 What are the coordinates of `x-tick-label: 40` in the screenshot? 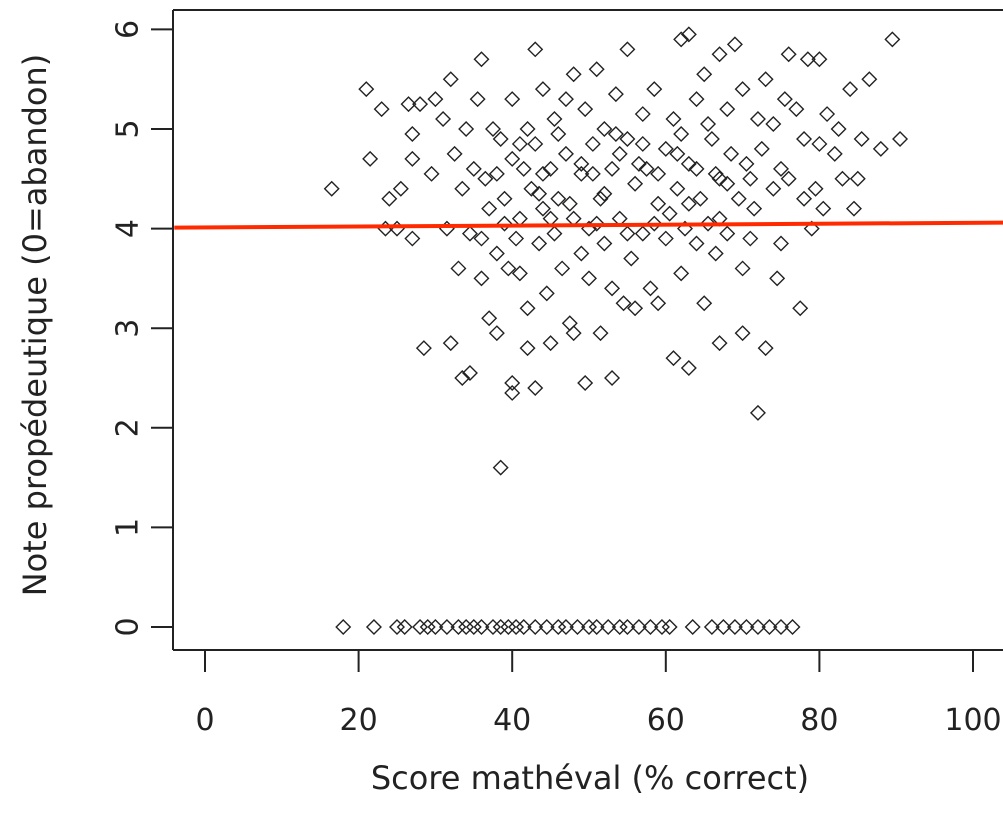 It's located at (512, 720).